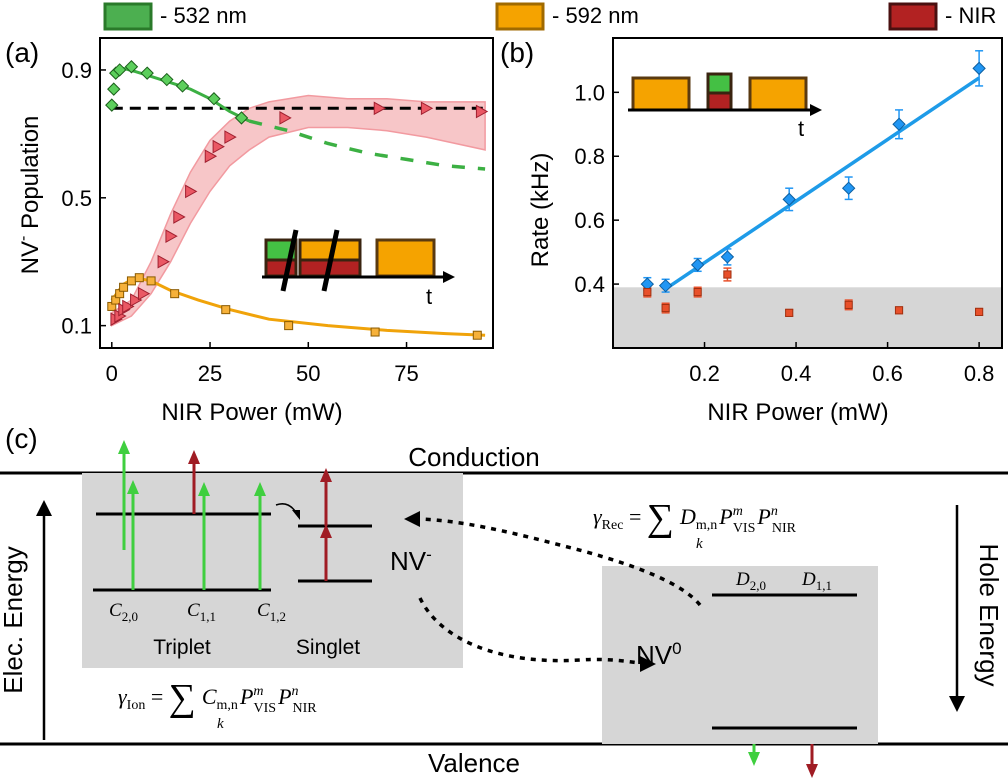 The height and width of the screenshot is (781, 1008). Describe the element at coordinates (76, 326) in the screenshot. I see `y-tick-label: 0.1` at that location.